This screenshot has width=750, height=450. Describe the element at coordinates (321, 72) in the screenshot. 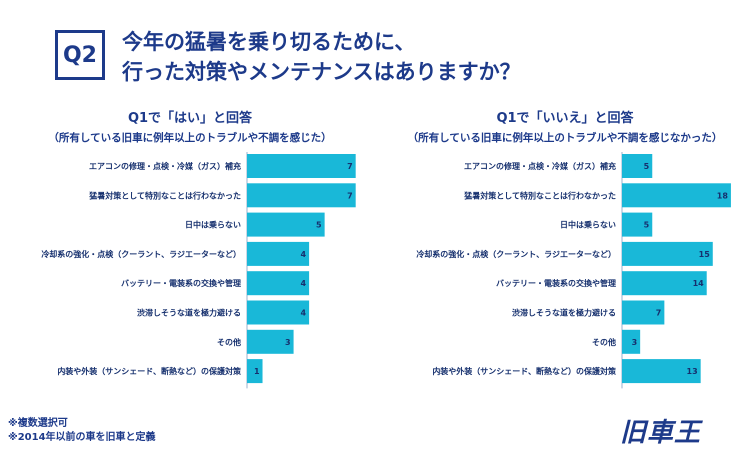

I see `title-line-2: 行った対策やメンテナンスはありますか？` at that location.